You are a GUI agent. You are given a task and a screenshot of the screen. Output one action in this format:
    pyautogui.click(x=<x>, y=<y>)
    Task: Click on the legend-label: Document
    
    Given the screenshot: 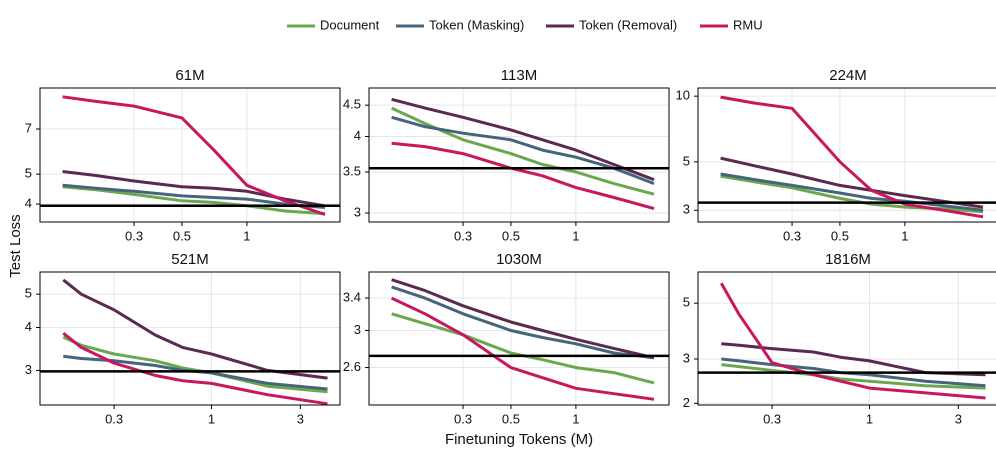 What is the action you would take?
    pyautogui.click(x=350, y=24)
    